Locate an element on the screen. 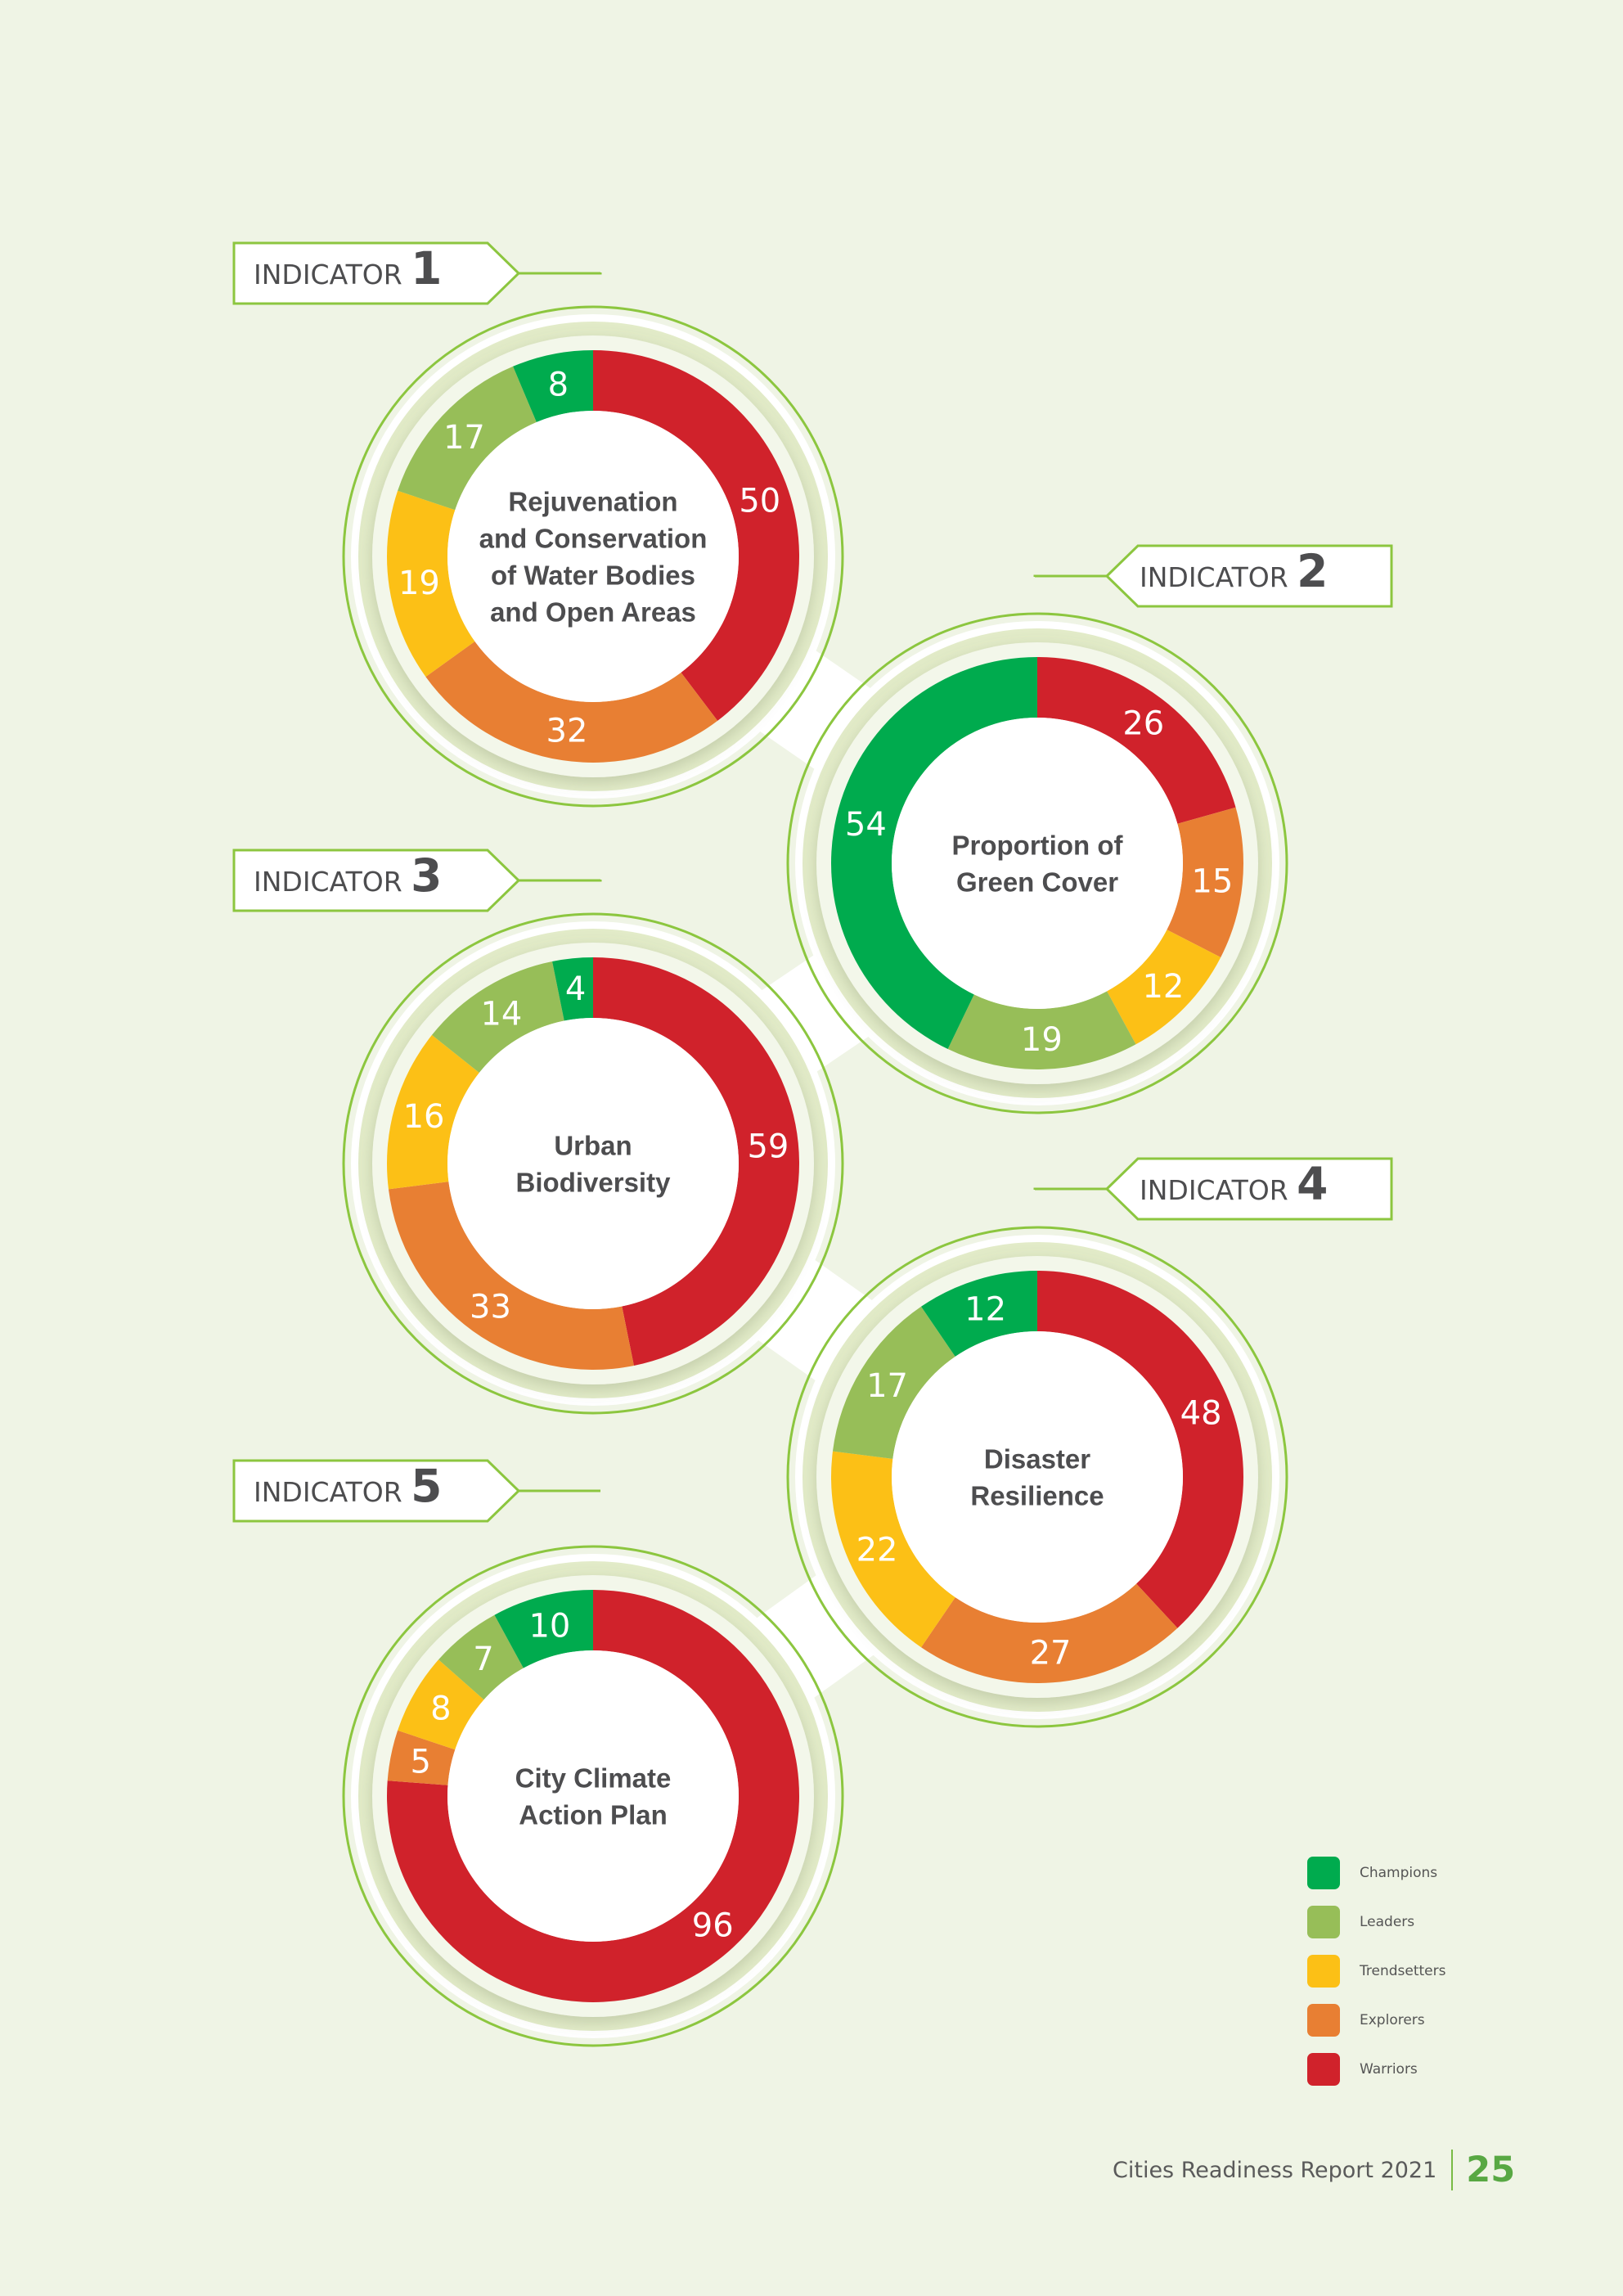  indicator-number: 3 is located at coordinates (426, 876).